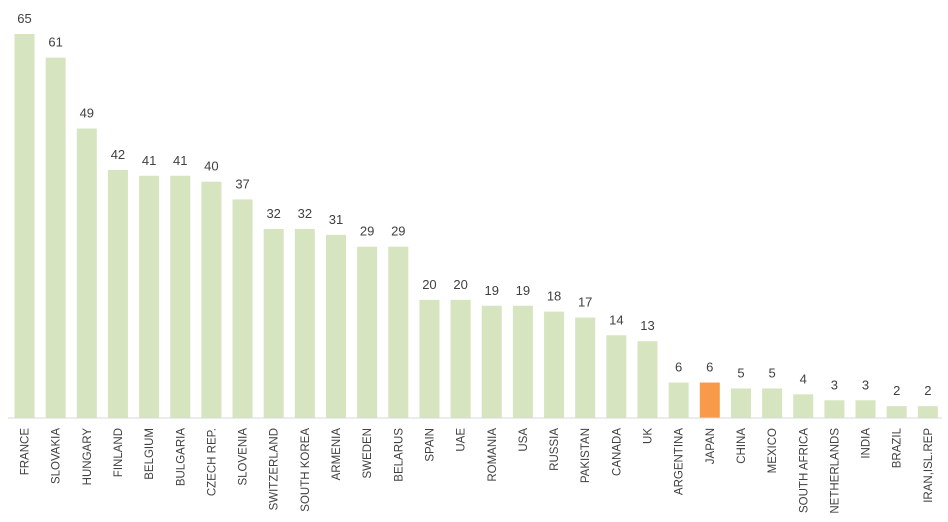 The height and width of the screenshot is (522, 948). Describe the element at coordinates (26, 452) in the screenshot. I see `category-label-france: FRANCE` at that location.